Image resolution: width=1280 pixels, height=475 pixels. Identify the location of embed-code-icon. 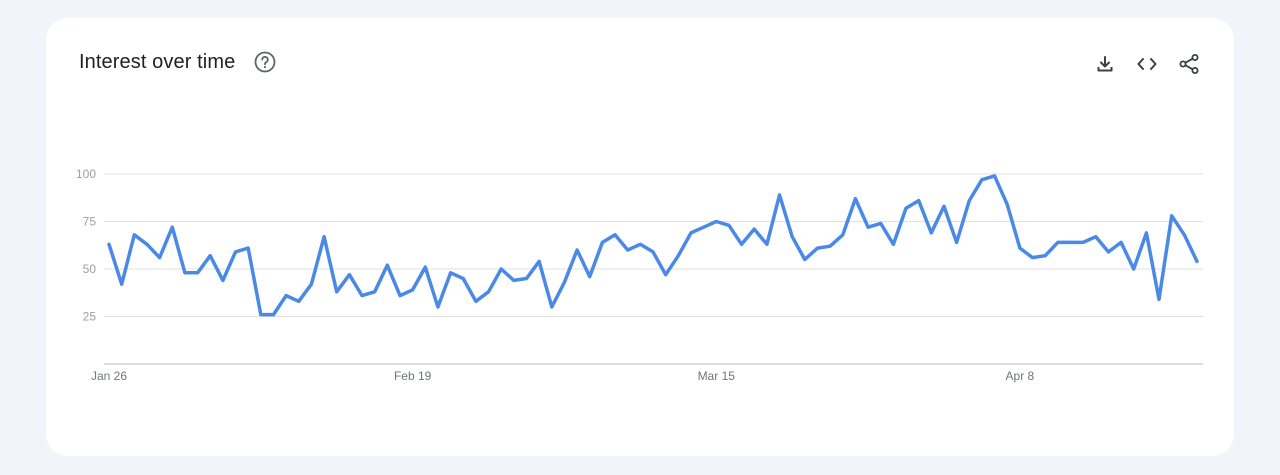
(1147, 64).